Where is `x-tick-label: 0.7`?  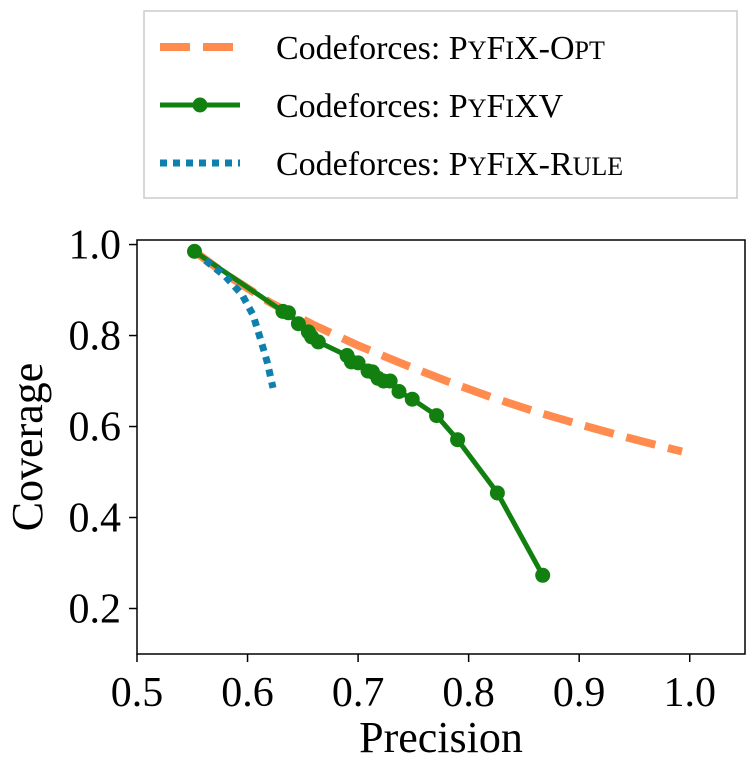
x-tick-label: 0.7 is located at coordinates (358, 693).